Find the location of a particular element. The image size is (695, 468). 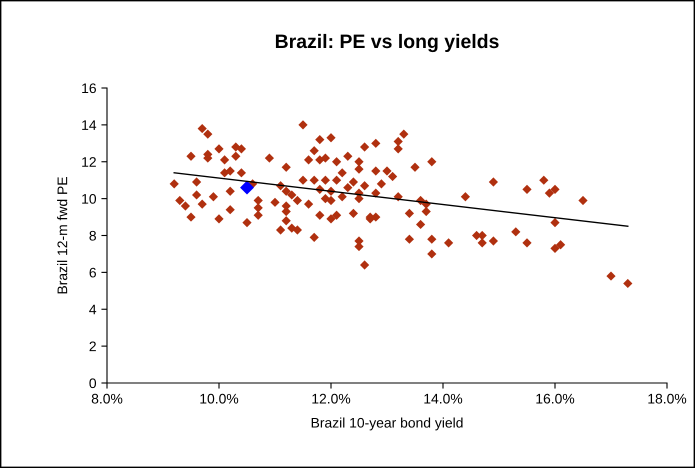

x-tick-label: 18.0% is located at coordinates (667, 399).